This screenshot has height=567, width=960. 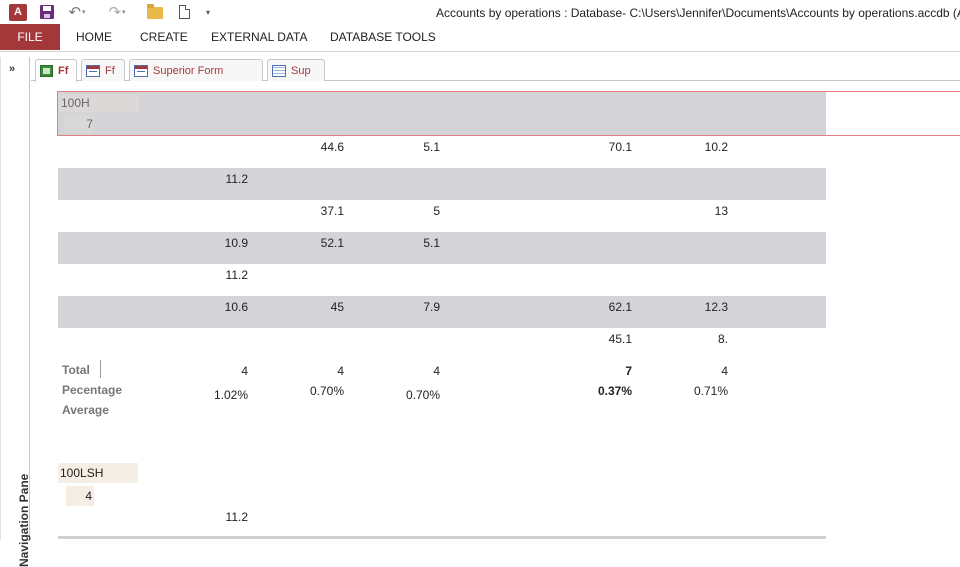 What do you see at coordinates (620, 147) in the screenshot?
I see `cell-r1-c4: 70.1` at bounding box center [620, 147].